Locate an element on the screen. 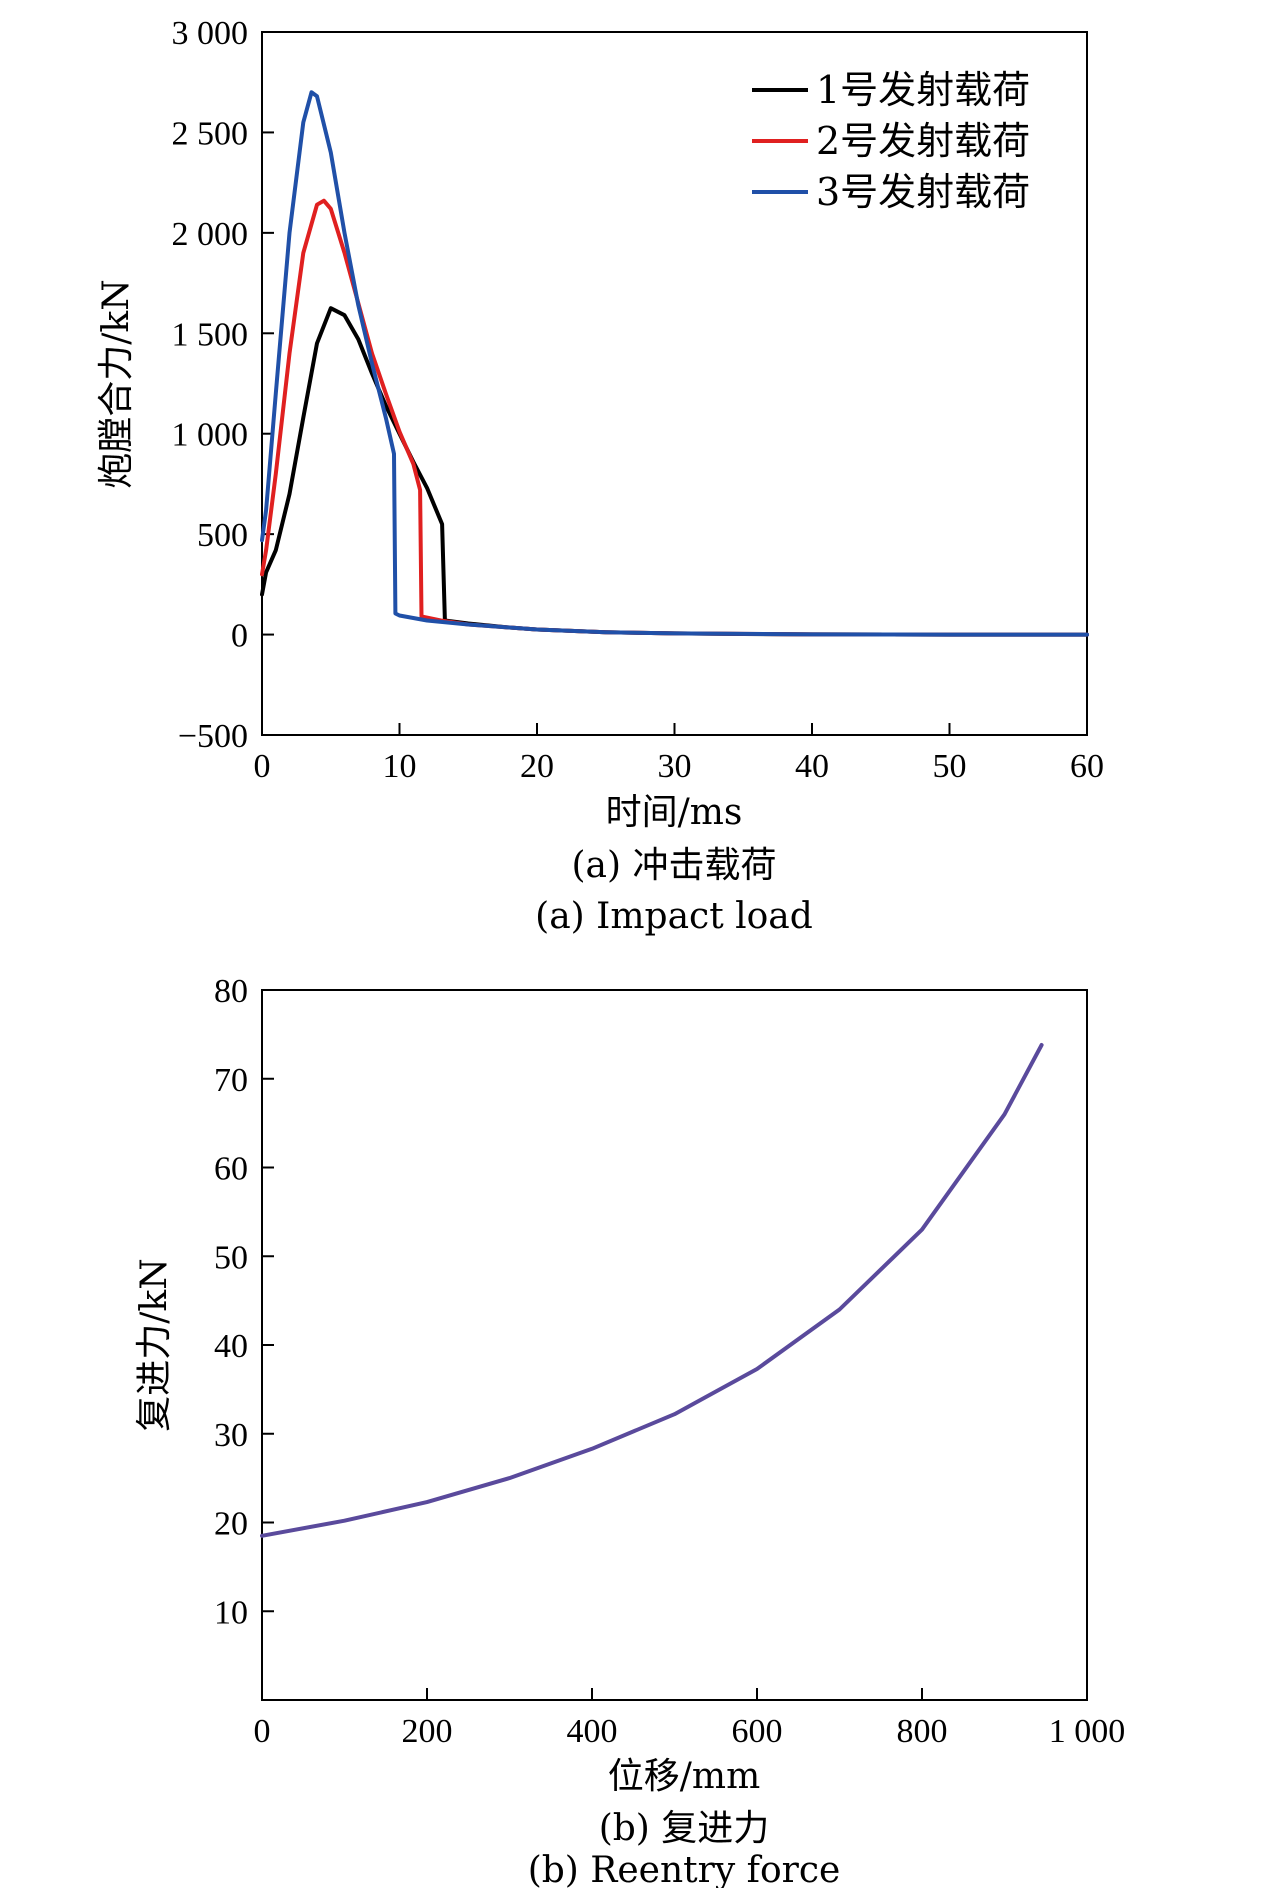 This screenshot has height=1888, width=1276. legend-label-1: 1号发射载荷 is located at coordinates (923, 90).